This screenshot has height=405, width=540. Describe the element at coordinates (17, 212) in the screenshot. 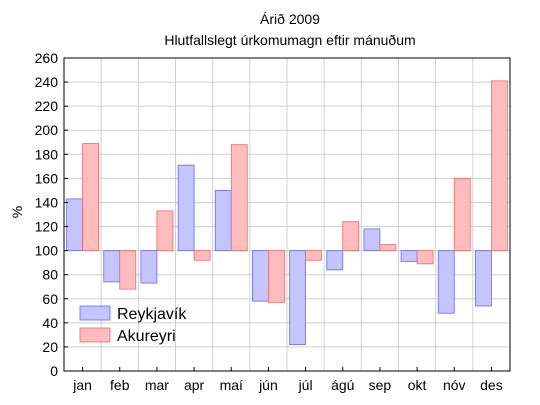

I see `y-axis-label: %` at that location.